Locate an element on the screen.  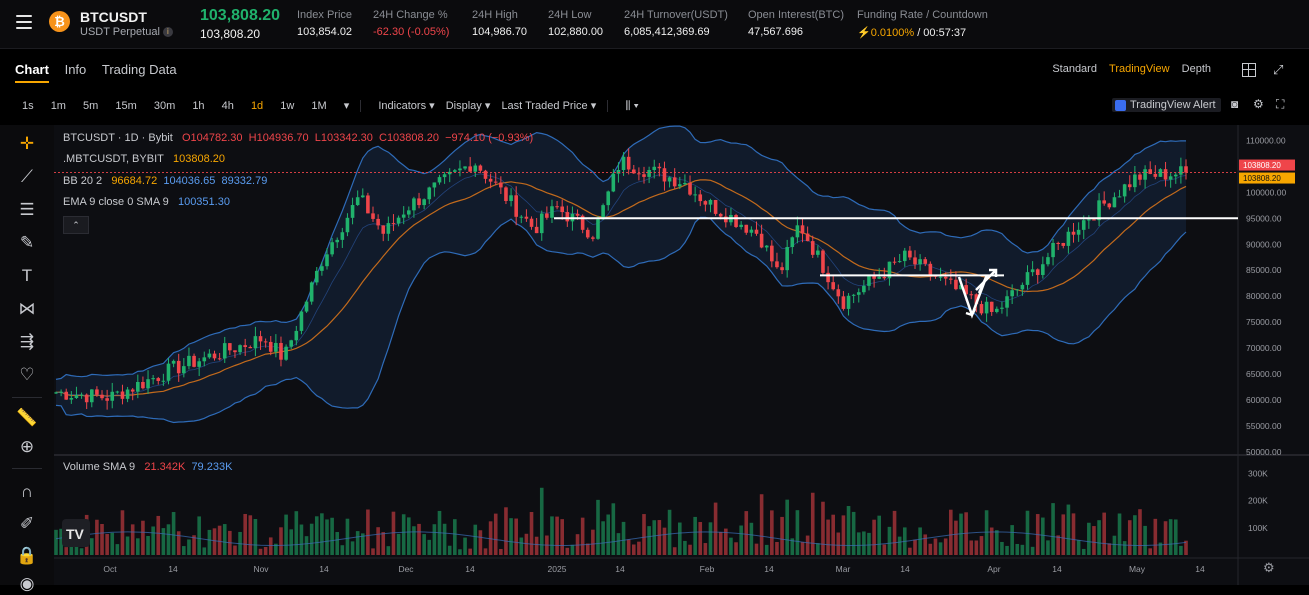
view-tradingview: TradingView is located at coordinates (1139, 69).